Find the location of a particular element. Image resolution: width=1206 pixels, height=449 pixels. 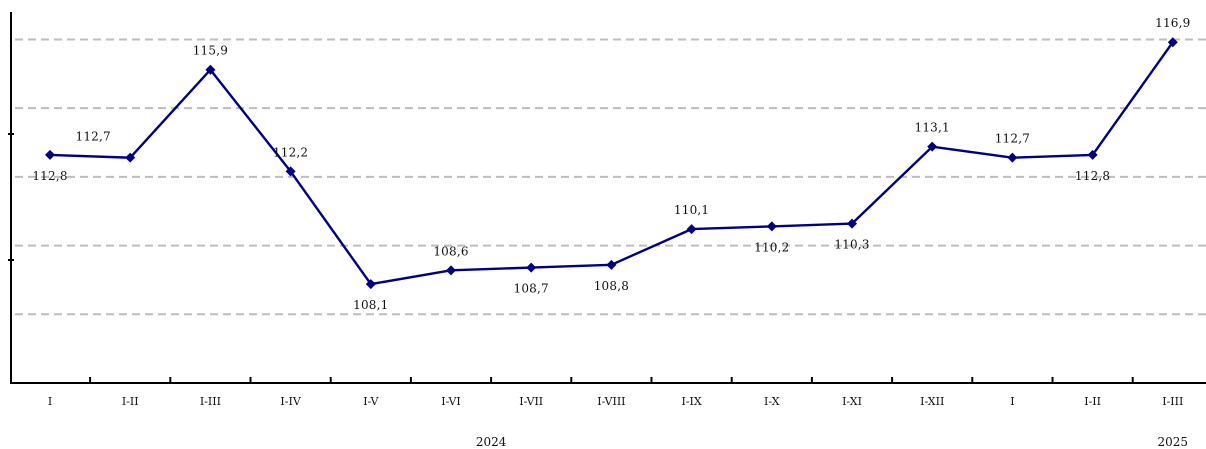

data-label: 110,3 is located at coordinates (851, 245).